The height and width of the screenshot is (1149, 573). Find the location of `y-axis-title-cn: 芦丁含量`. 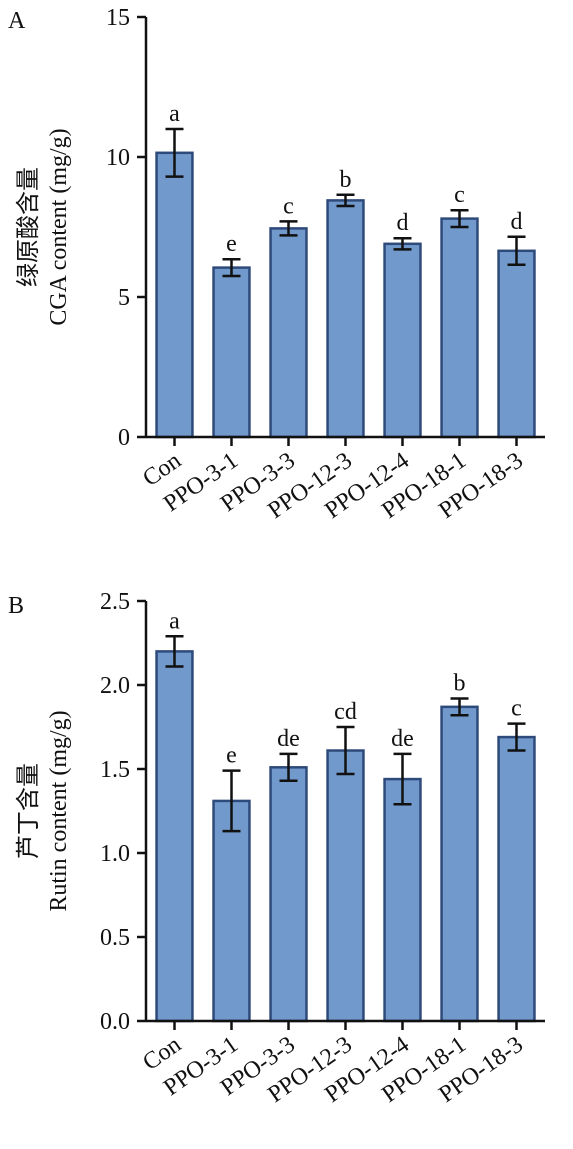

y-axis-title-cn: 芦丁含量 is located at coordinates (28, 811).